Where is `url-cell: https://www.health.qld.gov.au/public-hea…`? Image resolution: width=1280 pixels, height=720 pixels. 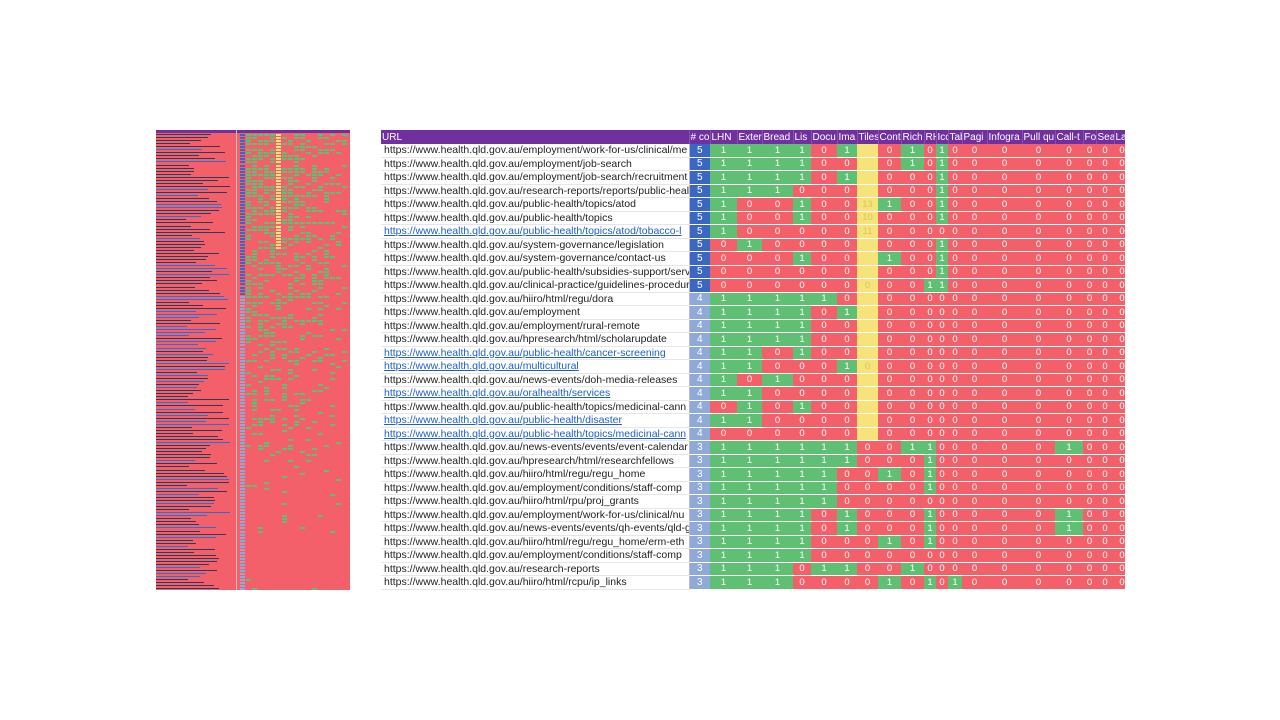
url-cell: https://www.health.qld.gov.au/public-hea… is located at coordinates (535, 218).